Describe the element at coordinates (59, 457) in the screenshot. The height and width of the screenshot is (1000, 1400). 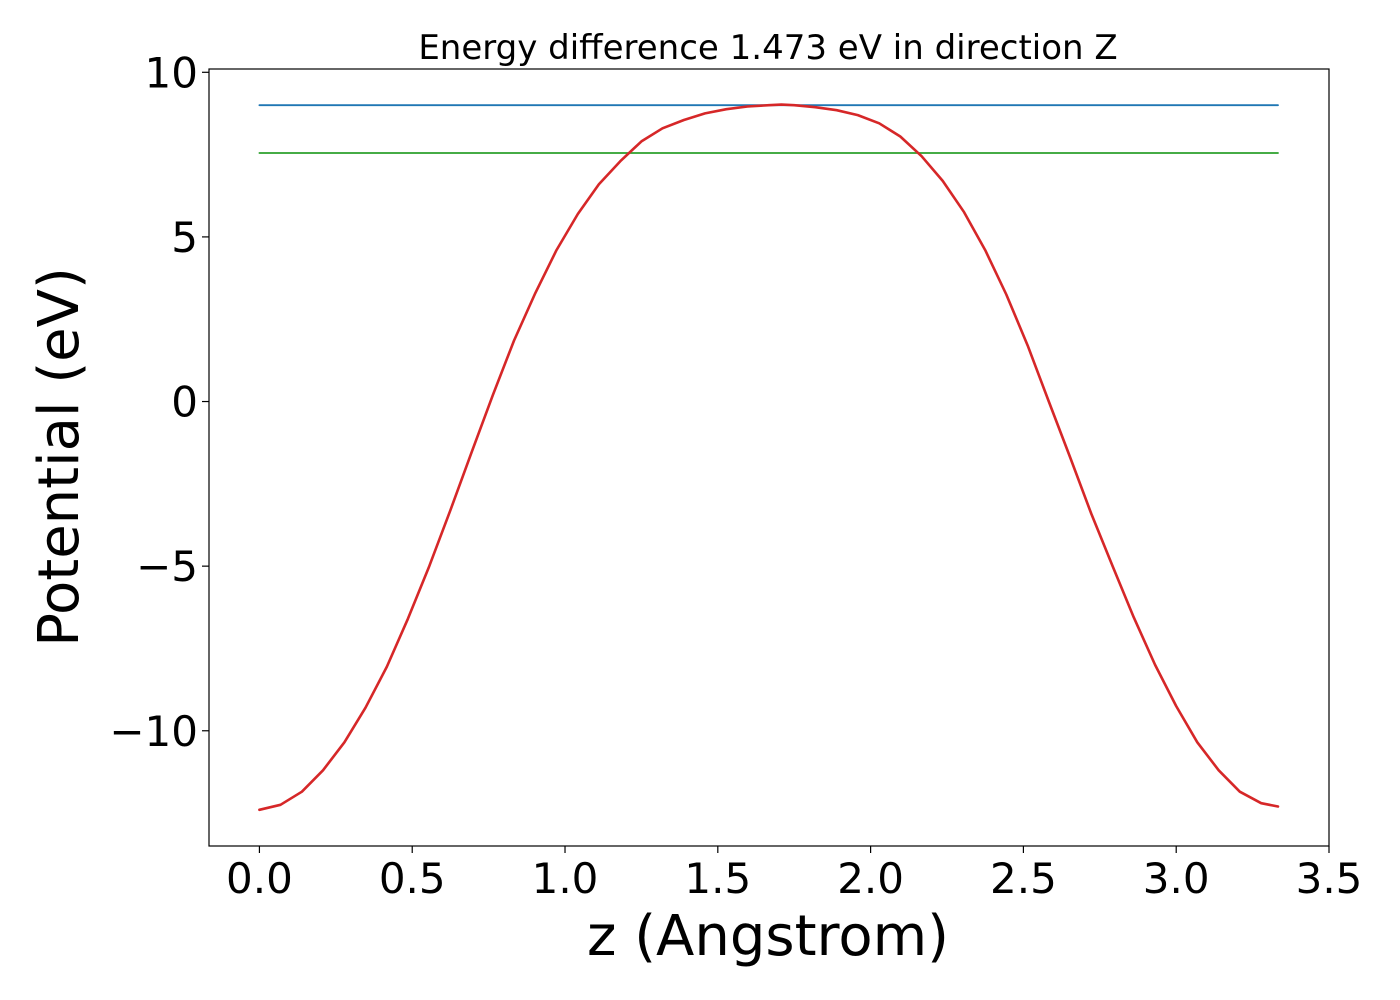
I see `y-axis-label: Potential (eV)` at that location.